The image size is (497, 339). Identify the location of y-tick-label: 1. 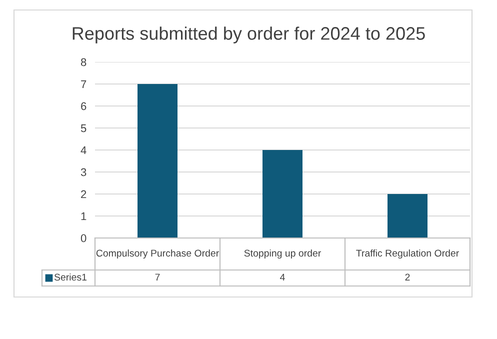
(83, 216).